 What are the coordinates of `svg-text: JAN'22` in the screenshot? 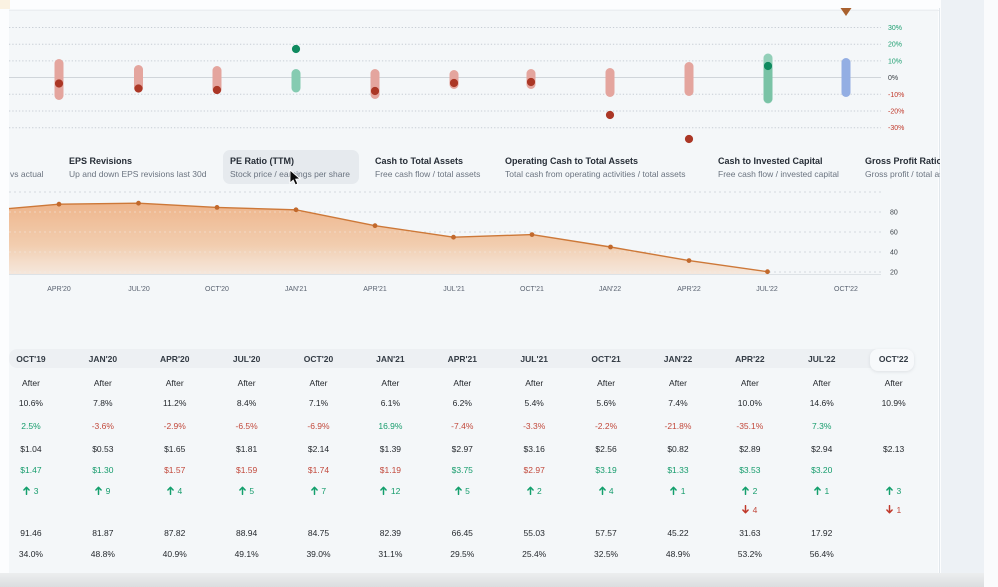 It's located at (610, 289).